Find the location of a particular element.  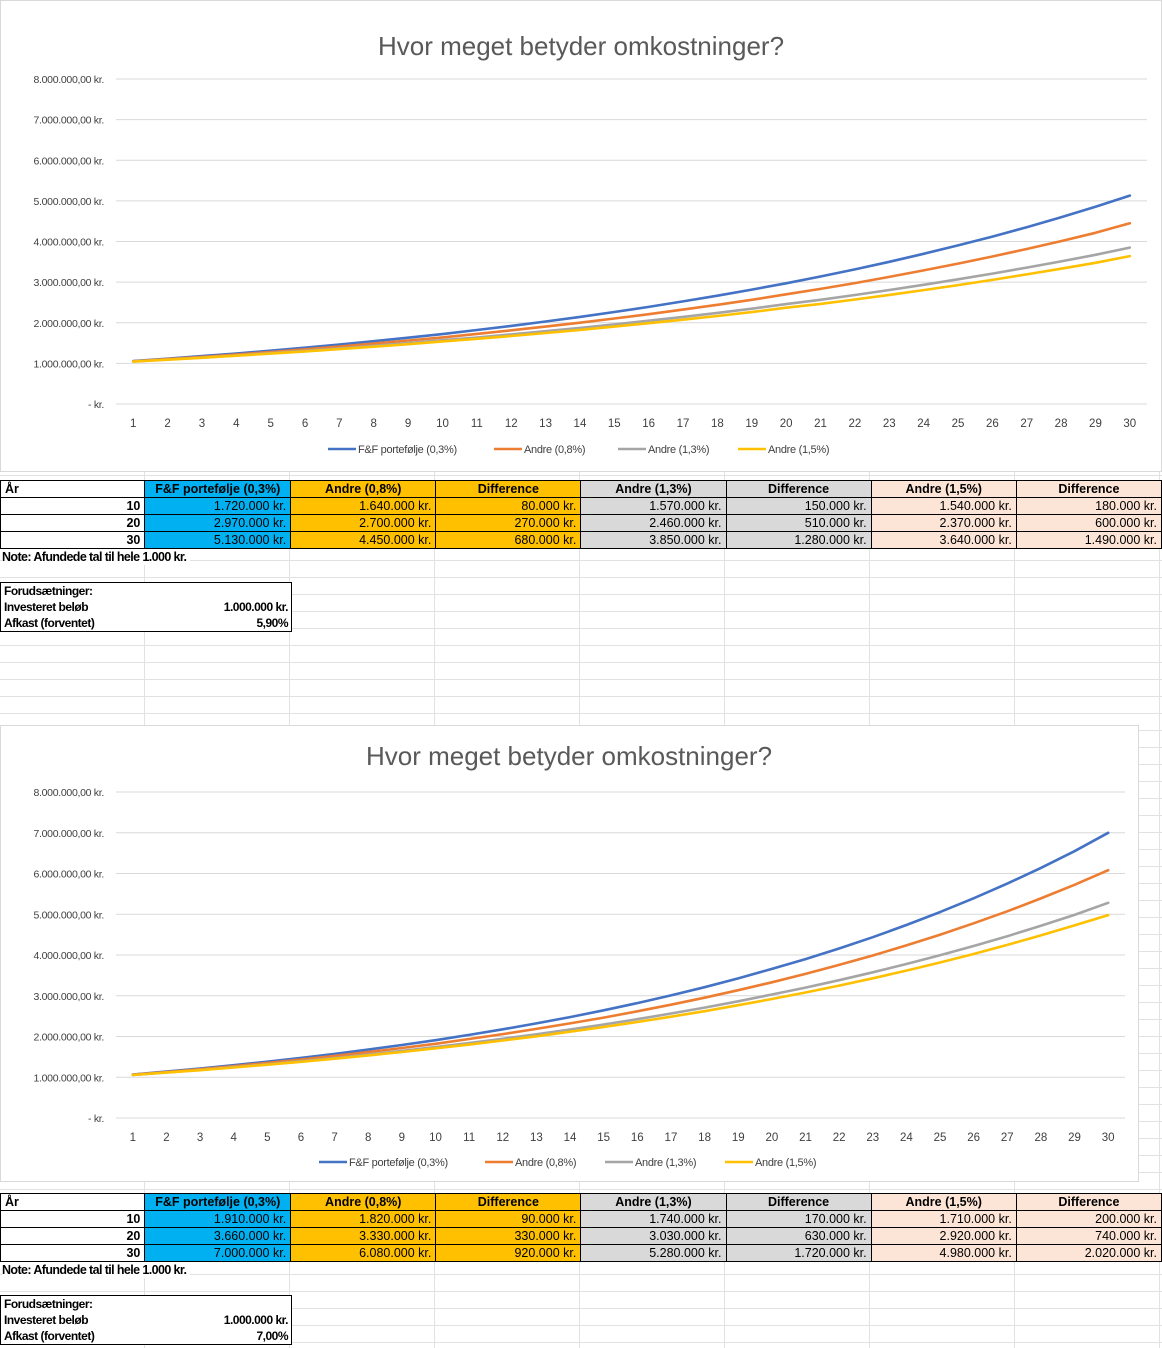

cell: 2.920.000 kr. is located at coordinates (943, 1236).